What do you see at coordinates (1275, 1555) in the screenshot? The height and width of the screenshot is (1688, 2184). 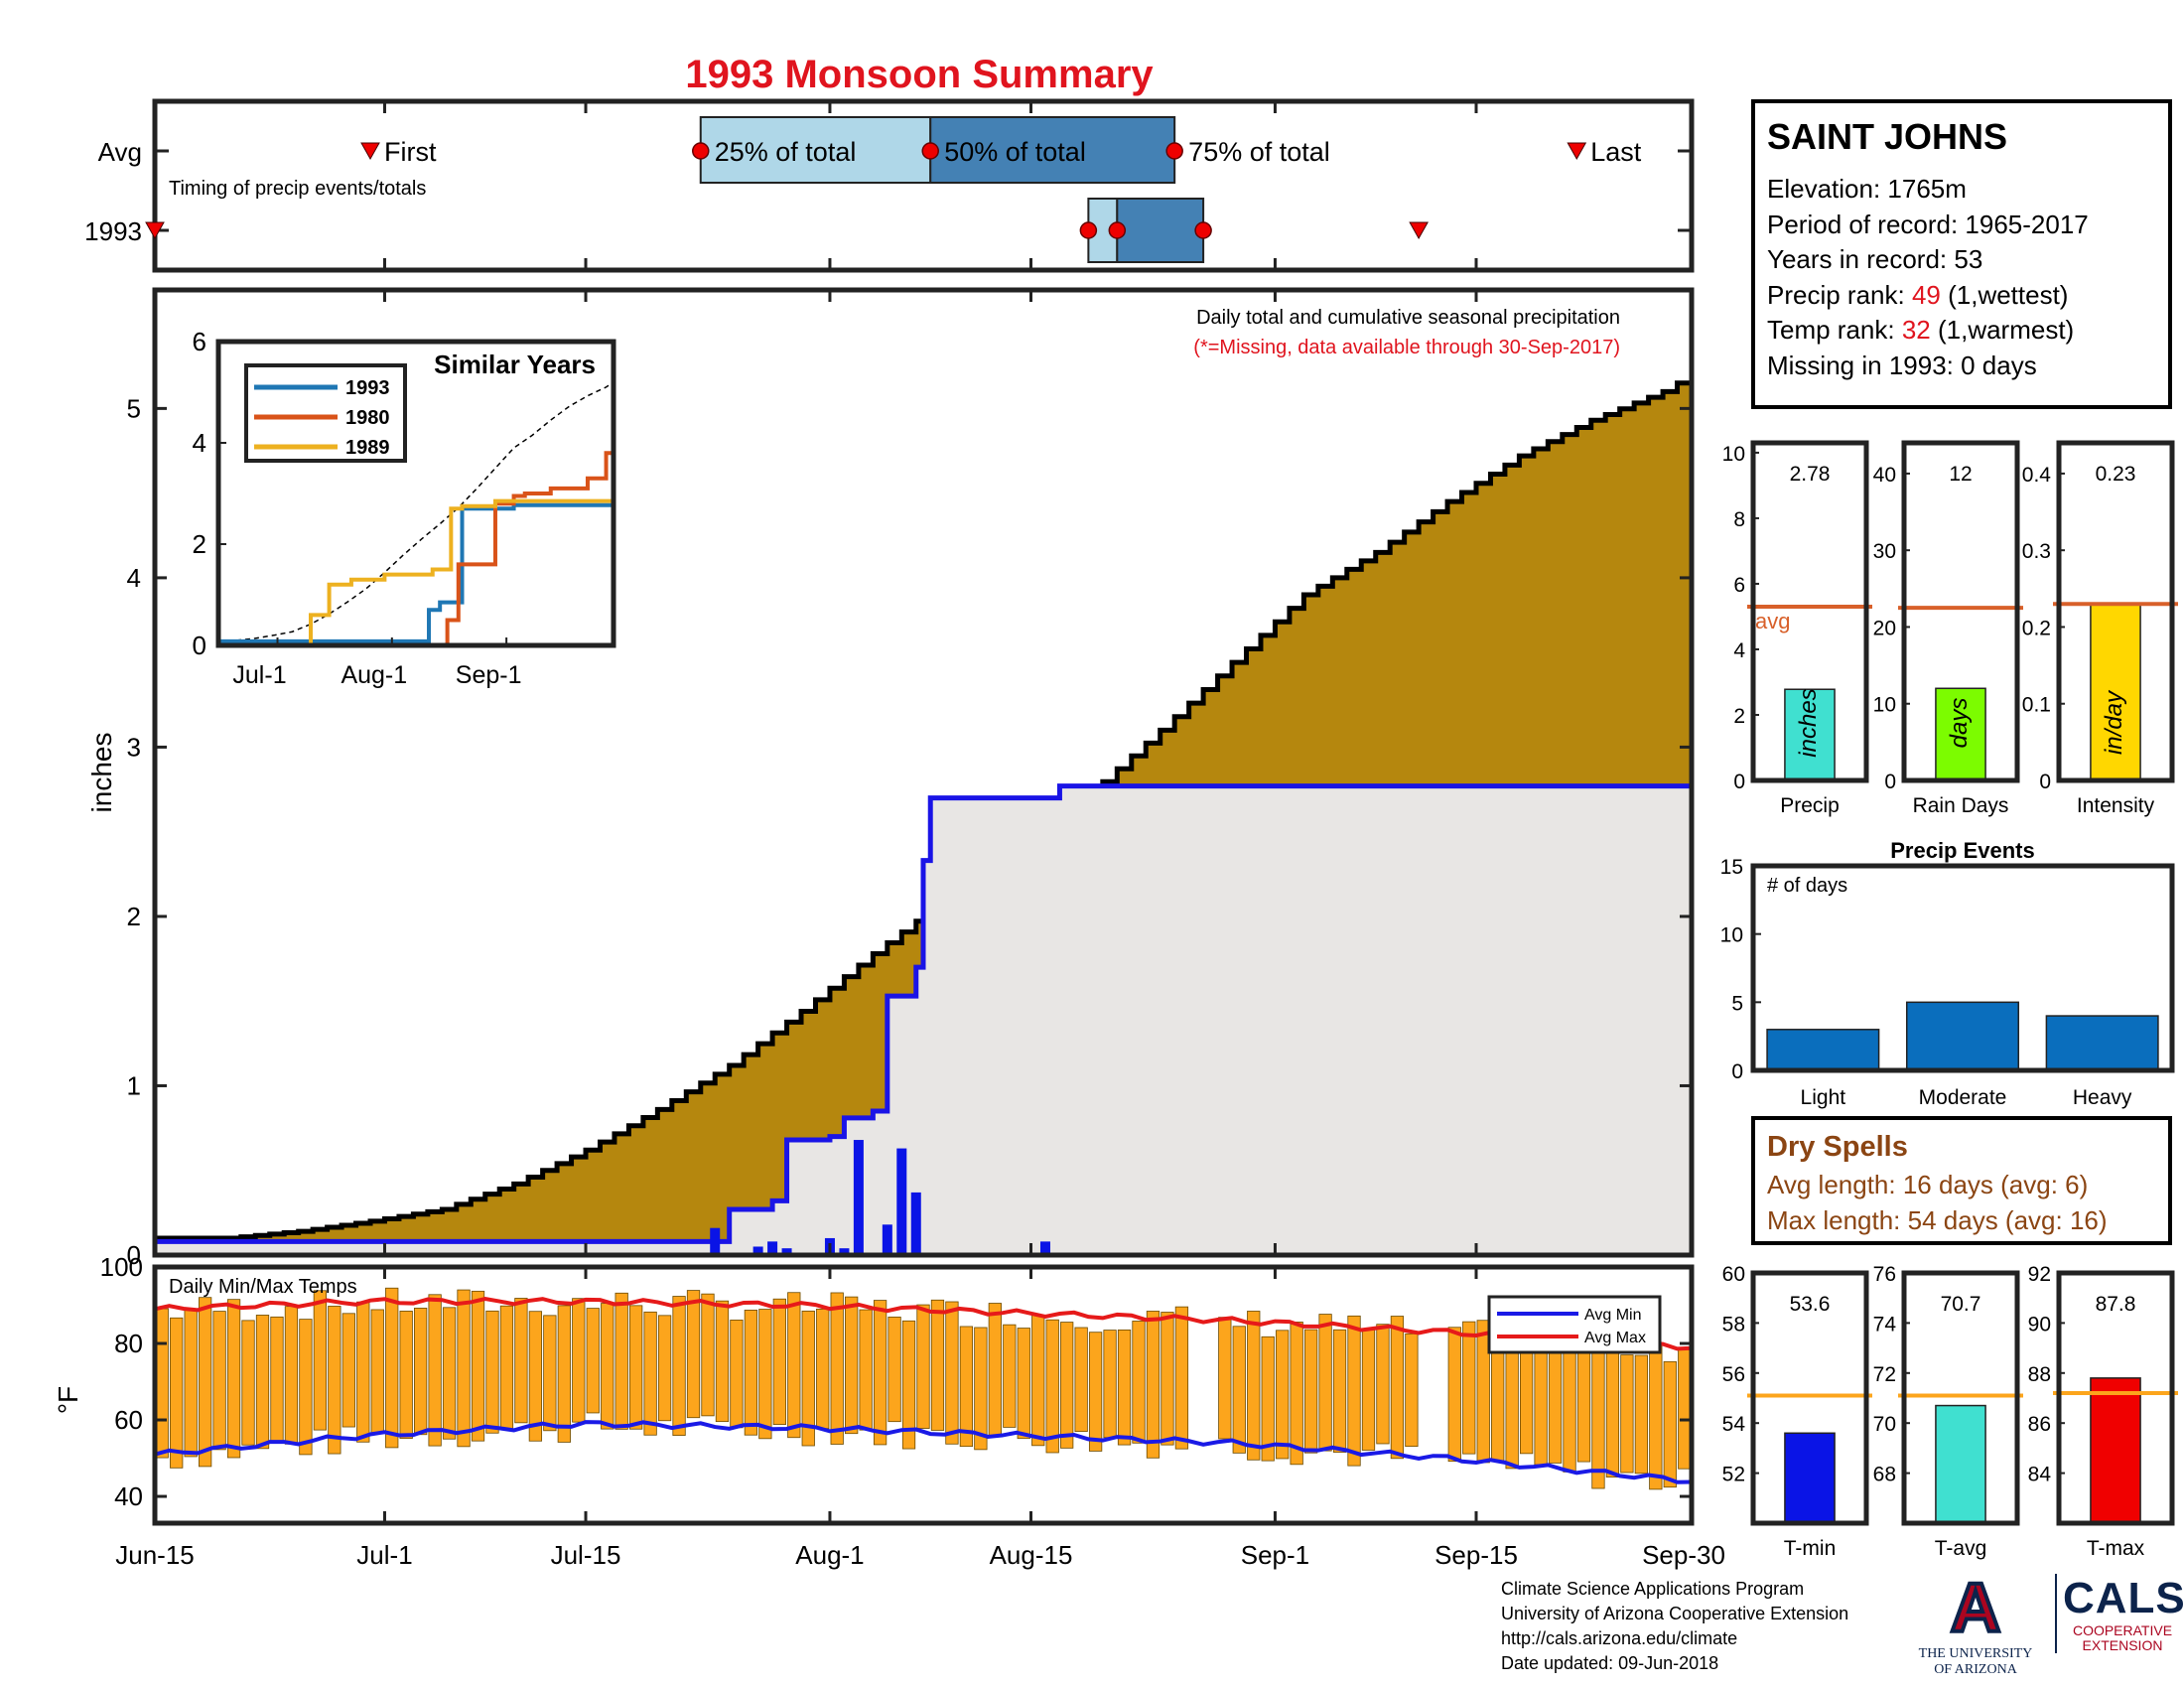 I see `time-xtick-label: Sep-1` at bounding box center [1275, 1555].